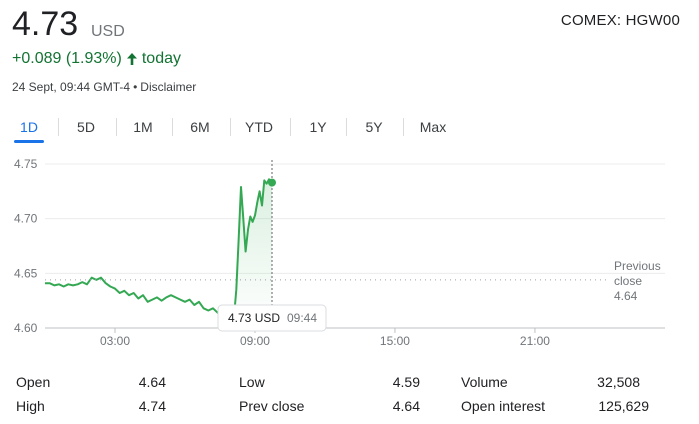  Describe the element at coordinates (161, 58) in the screenshot. I see `change-period: today` at that location.